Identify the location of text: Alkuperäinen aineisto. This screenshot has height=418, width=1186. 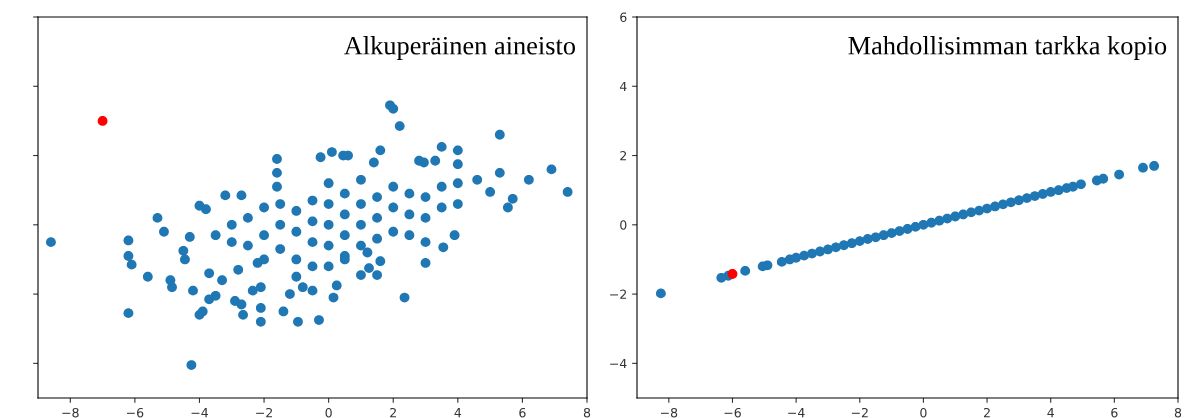
(459, 48).